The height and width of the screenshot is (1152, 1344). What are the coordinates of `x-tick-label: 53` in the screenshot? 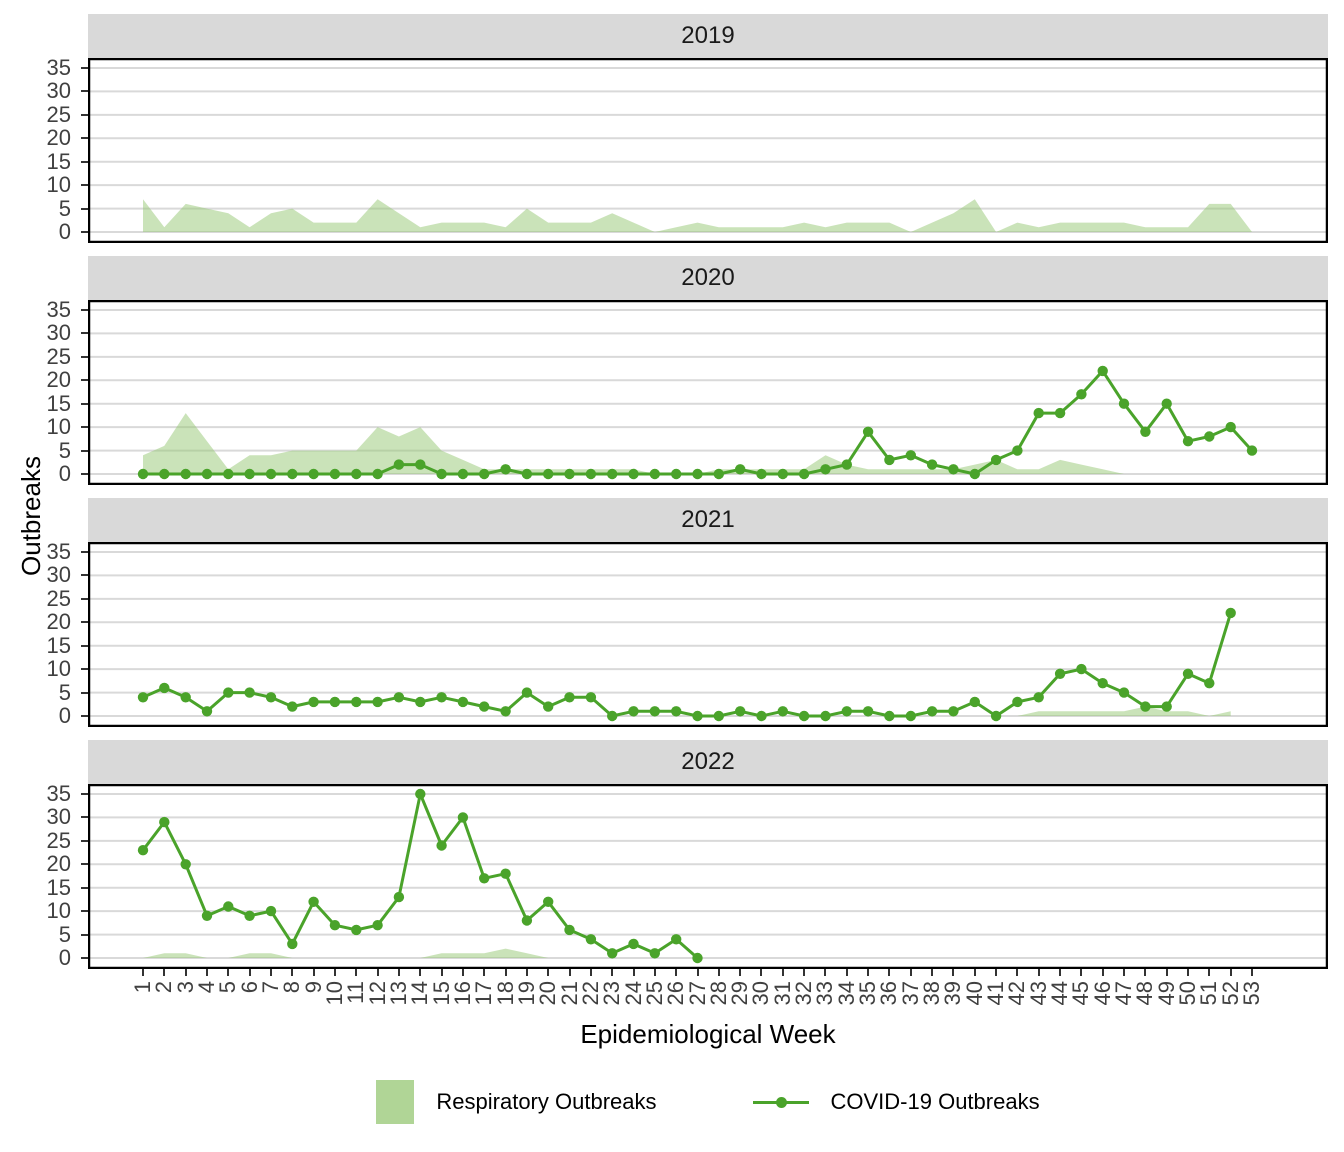 It's located at (1251, 993).